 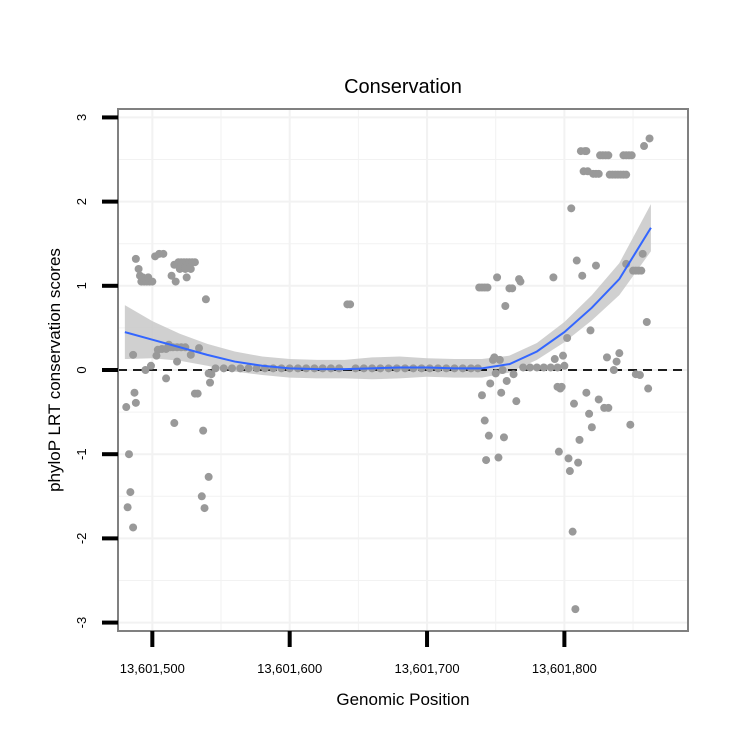 I want to click on x-tick-label: 13,601,800, so click(x=564, y=668).